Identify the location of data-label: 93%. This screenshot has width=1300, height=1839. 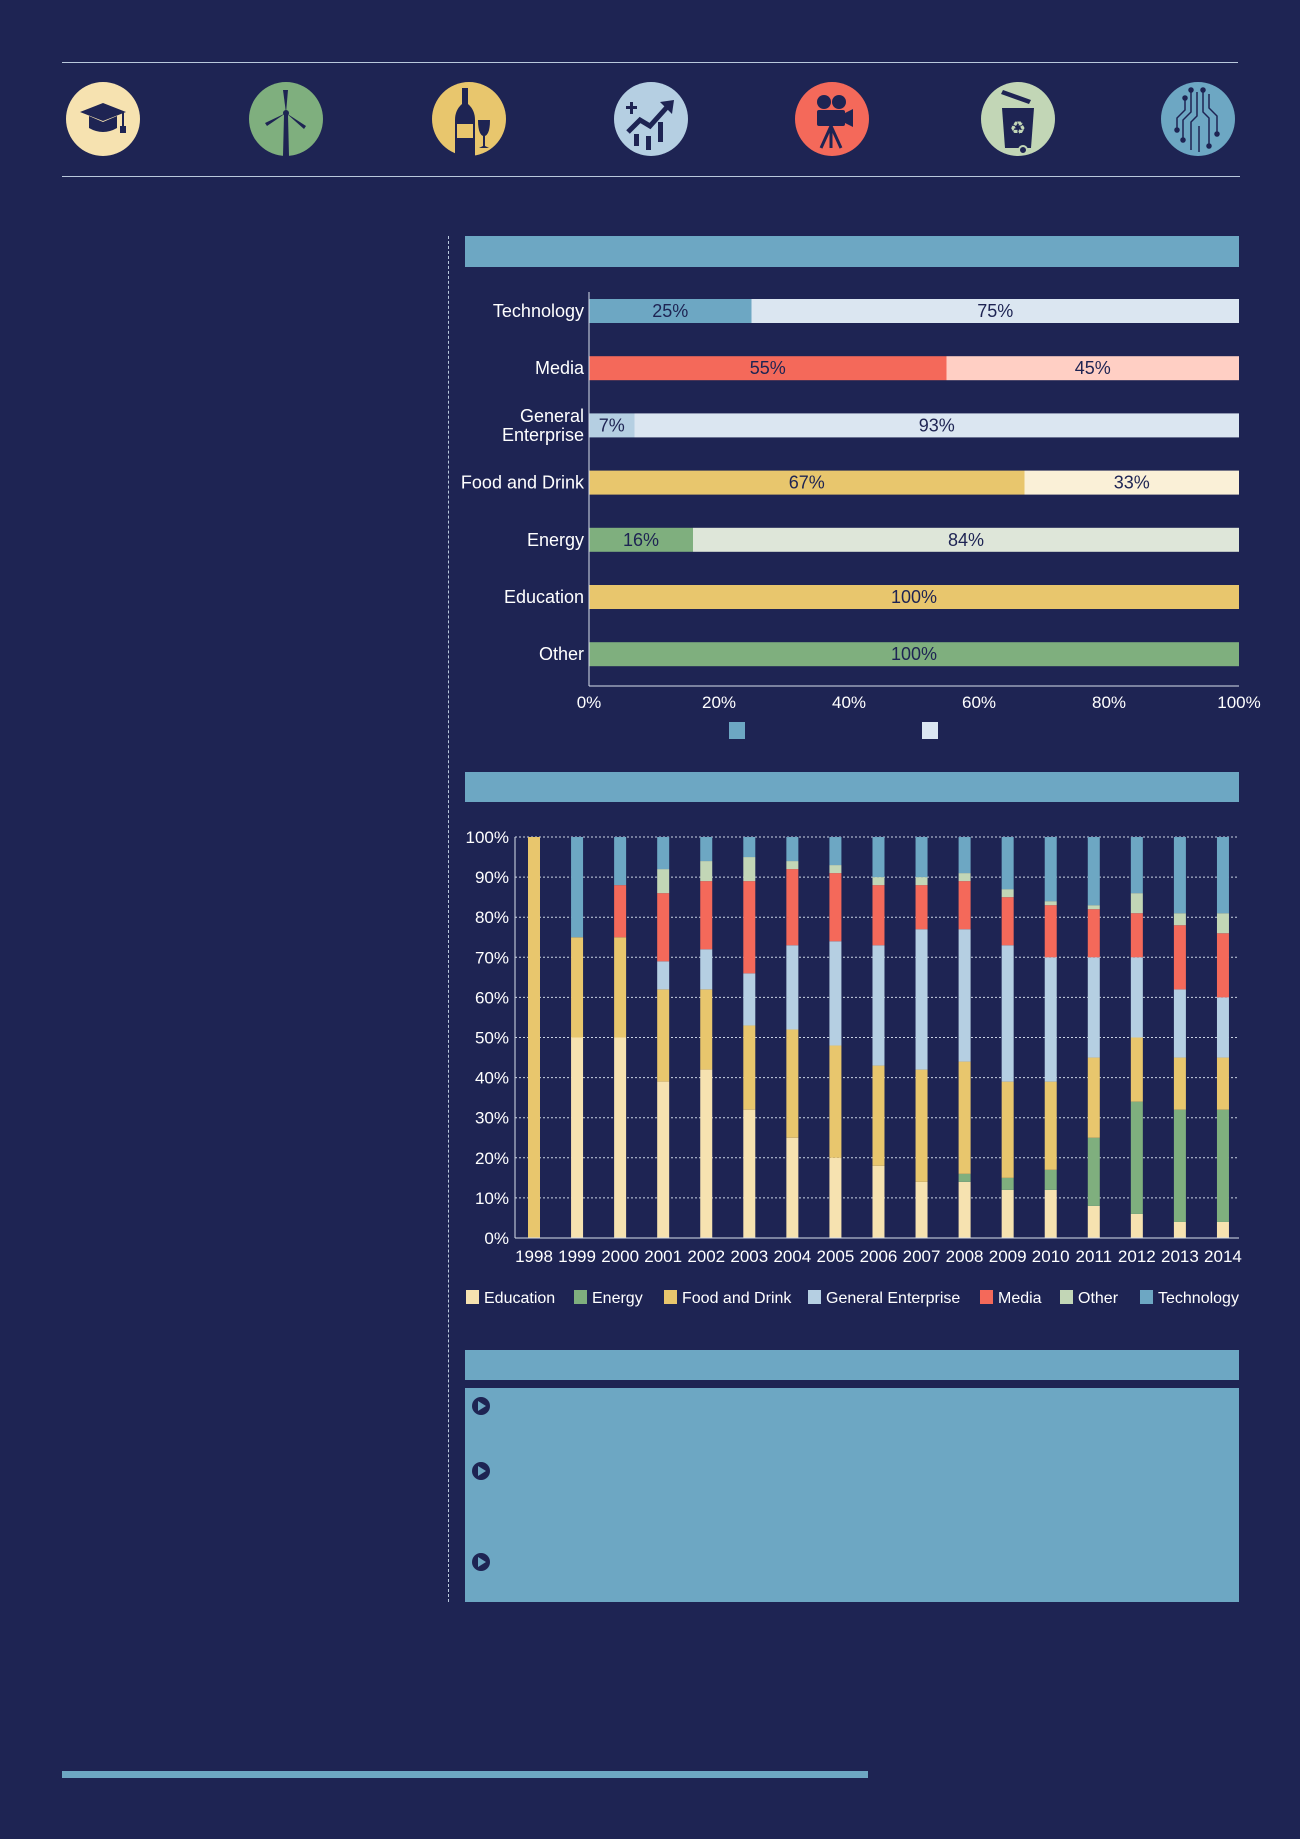
(937, 425).